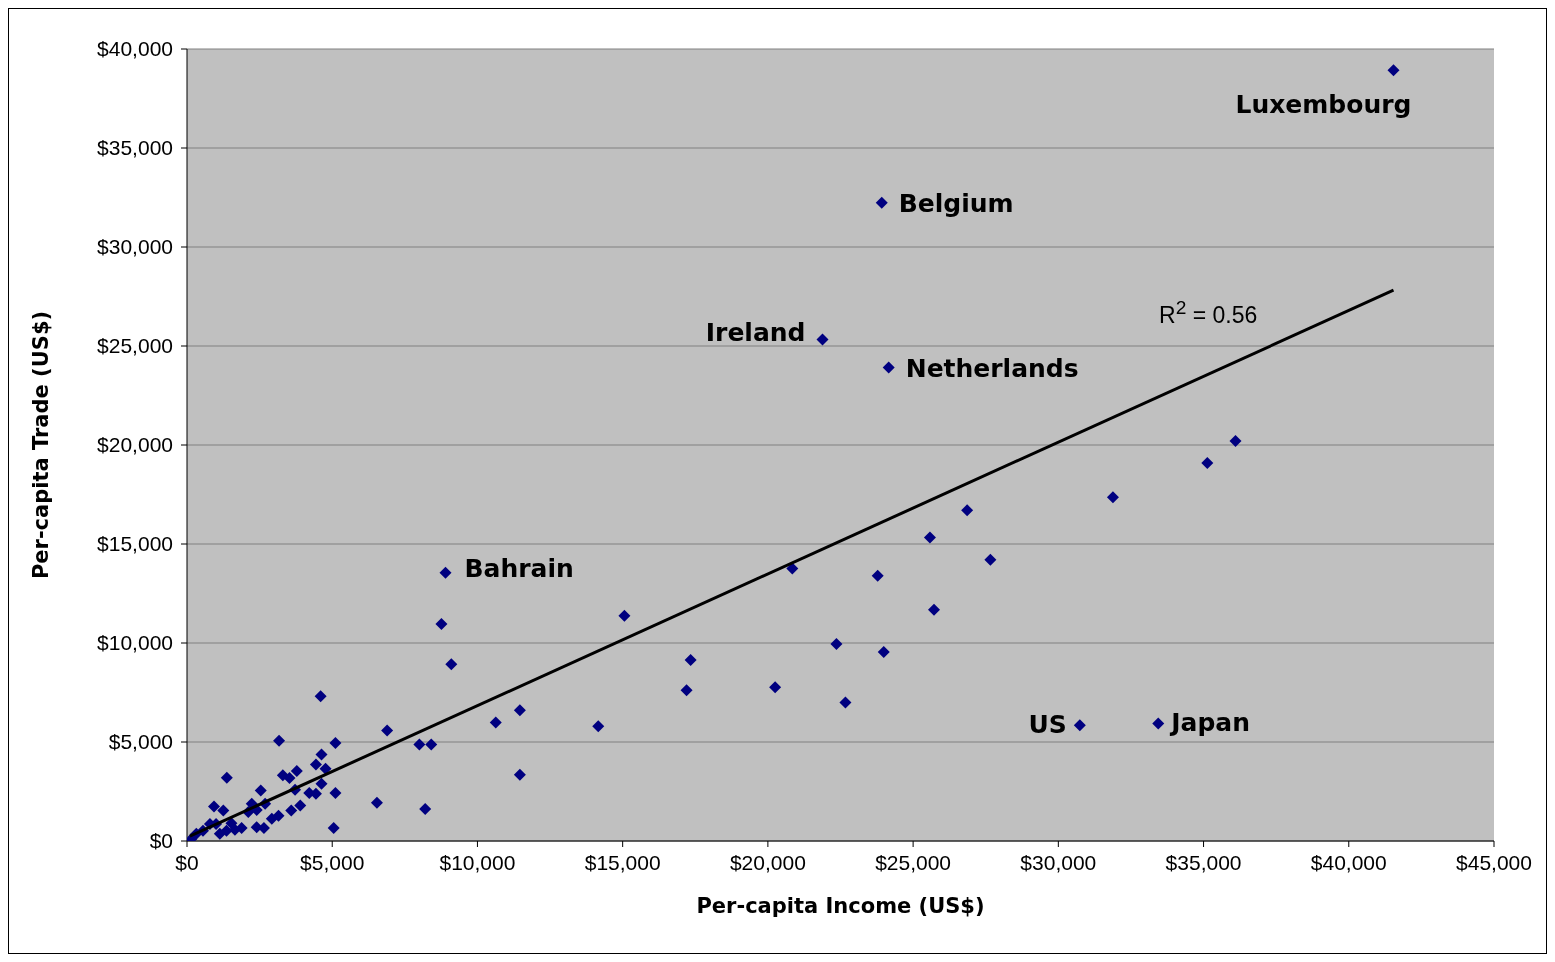 The height and width of the screenshot is (962, 1555). I want to click on y-tick-label: $20,000, so click(135, 445).